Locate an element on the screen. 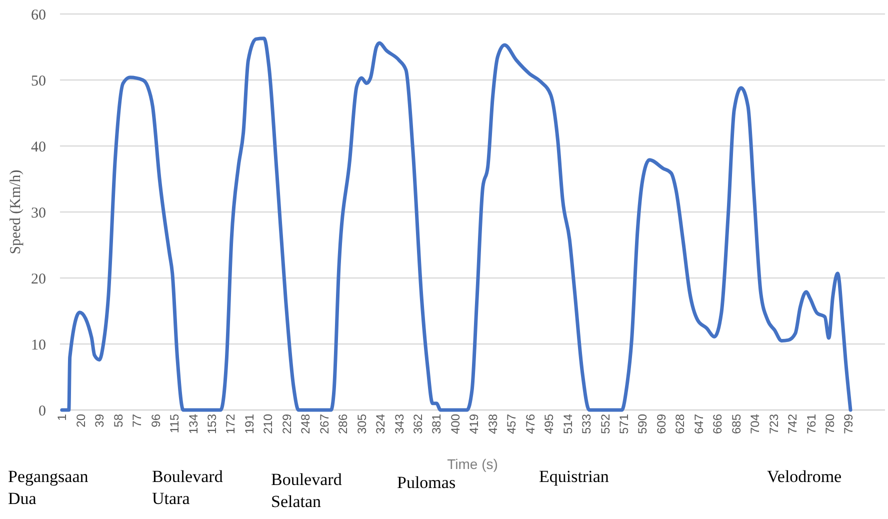 The height and width of the screenshot is (519, 888). x-tick-label: 1 is located at coordinates (62, 417).